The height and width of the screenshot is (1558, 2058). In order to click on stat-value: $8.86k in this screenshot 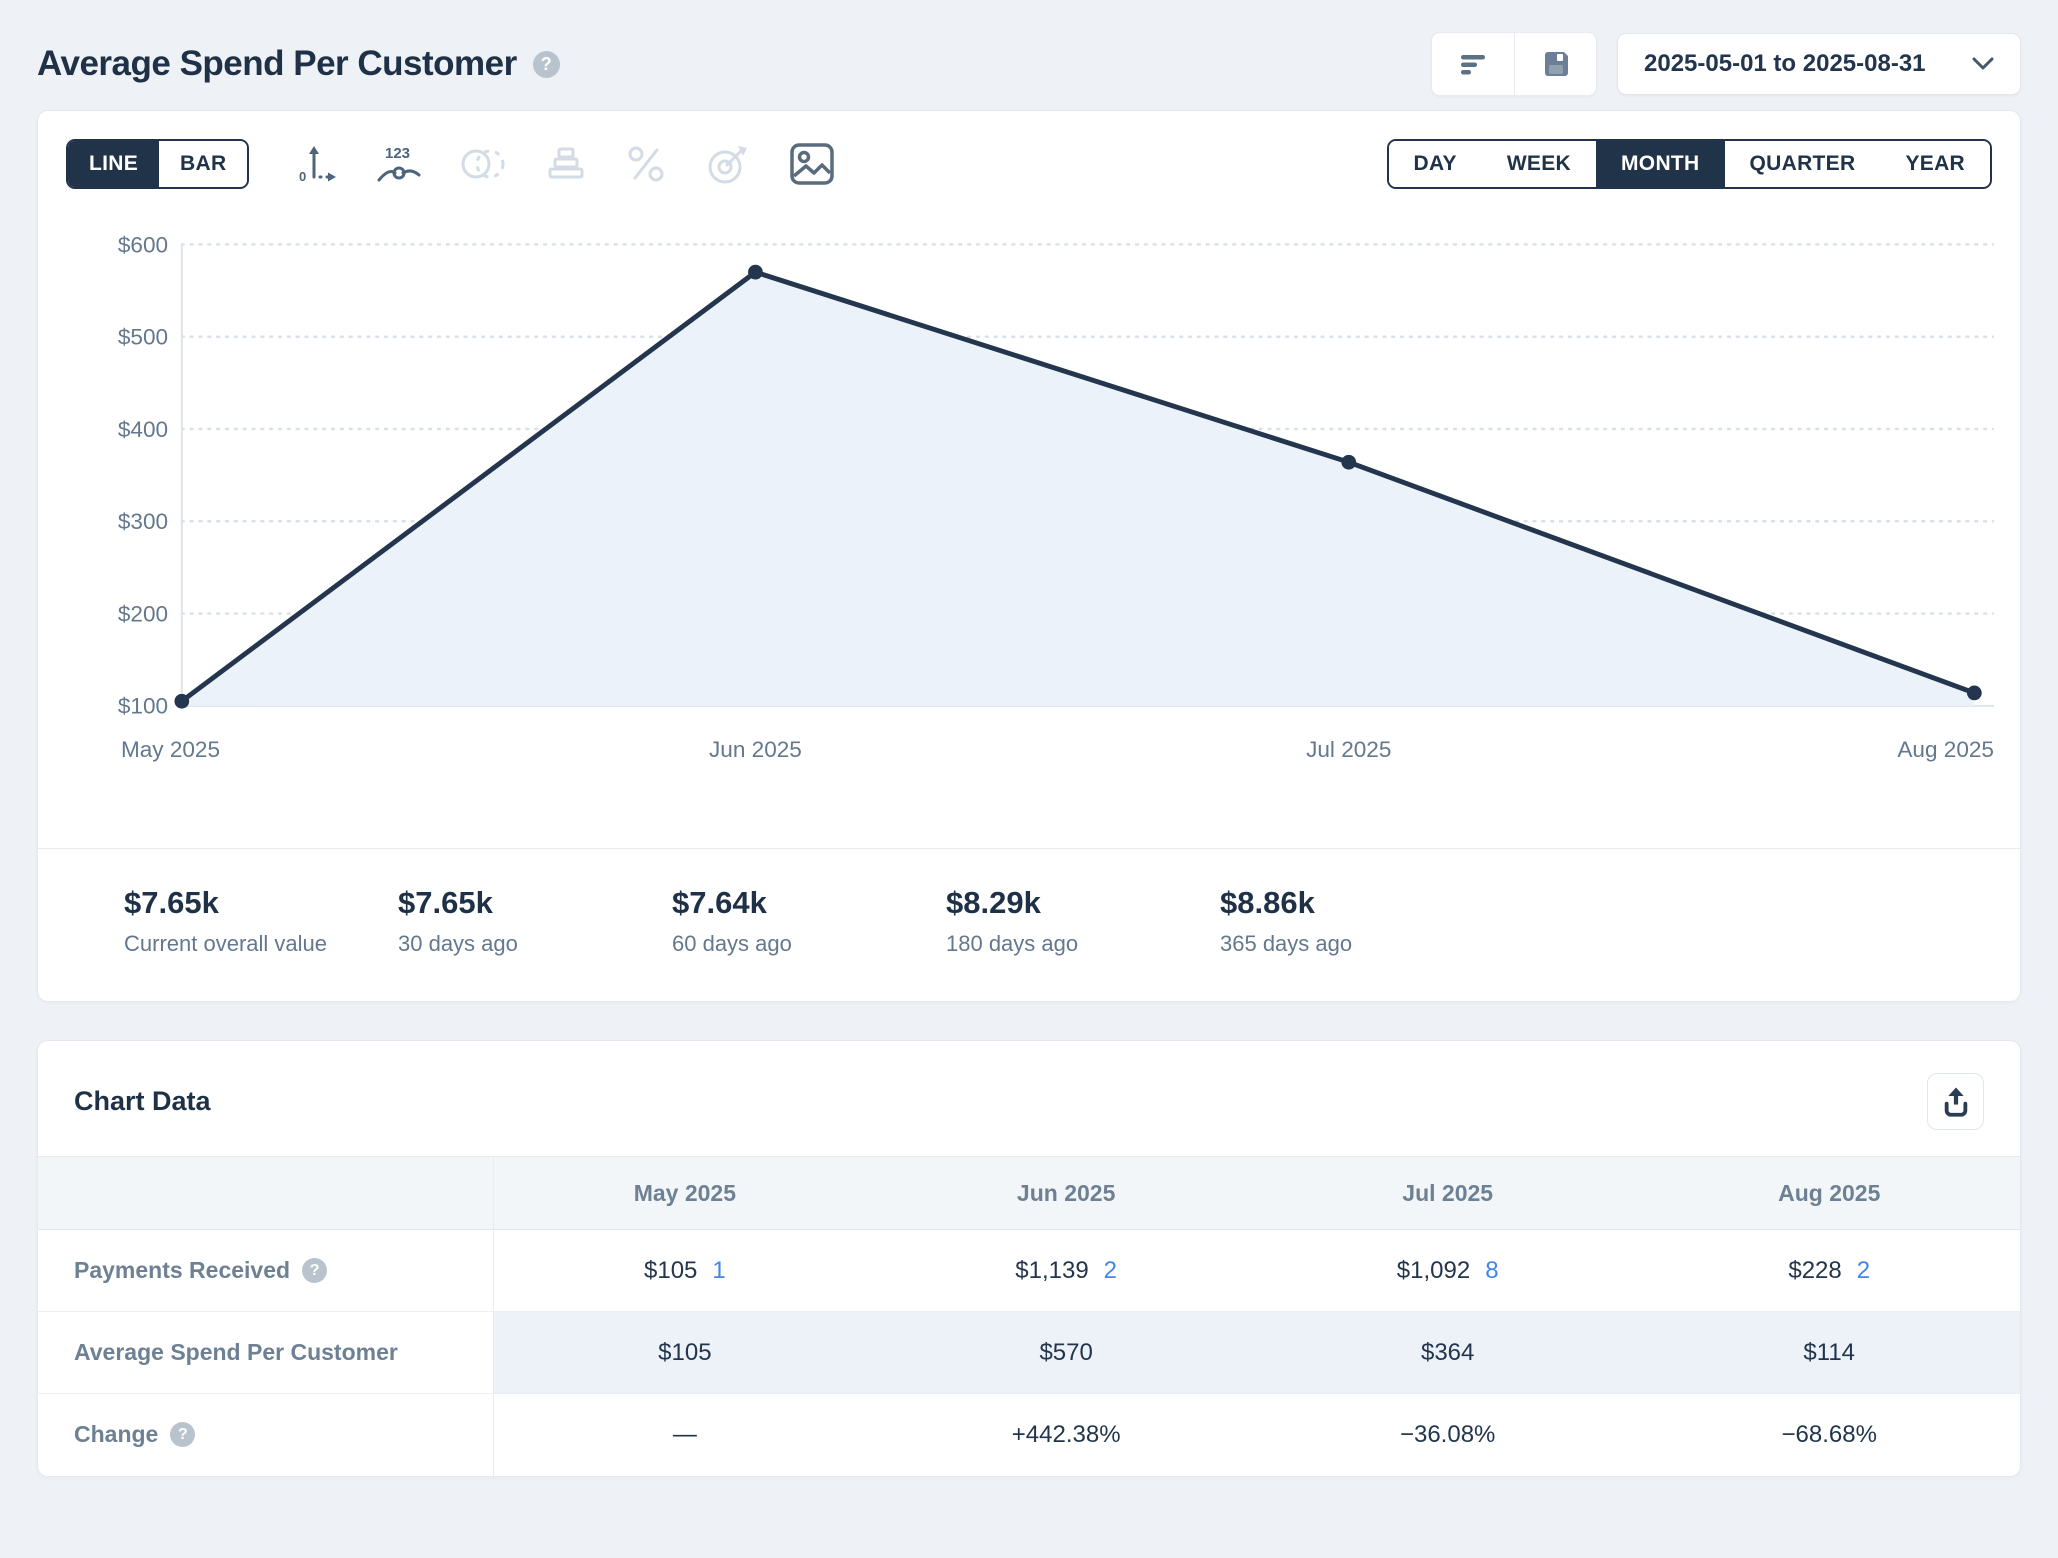, I will do `click(1267, 902)`.